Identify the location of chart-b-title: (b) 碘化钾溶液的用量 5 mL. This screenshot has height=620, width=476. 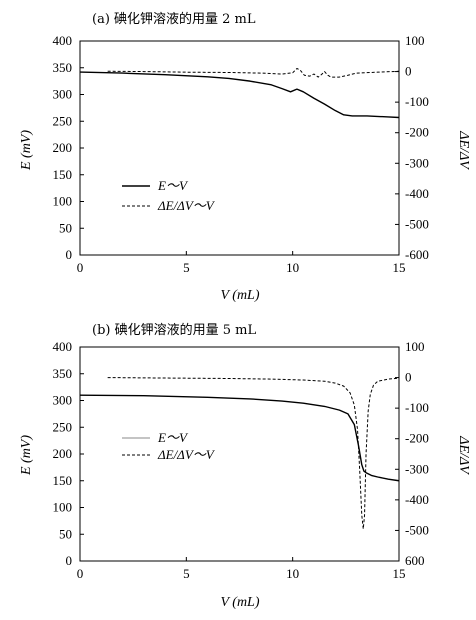
(174, 330).